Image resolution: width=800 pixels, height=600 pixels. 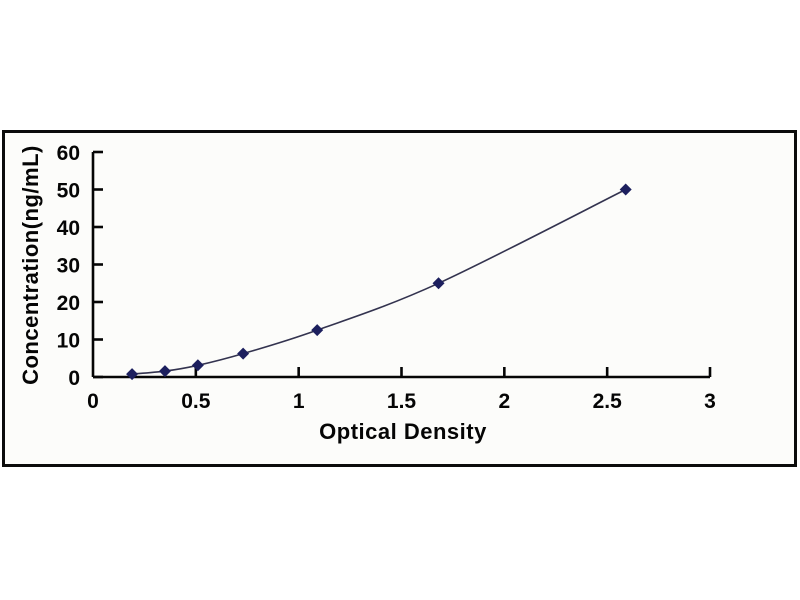 What do you see at coordinates (403, 431) in the screenshot?
I see `x-axis-title: Optical Density` at bounding box center [403, 431].